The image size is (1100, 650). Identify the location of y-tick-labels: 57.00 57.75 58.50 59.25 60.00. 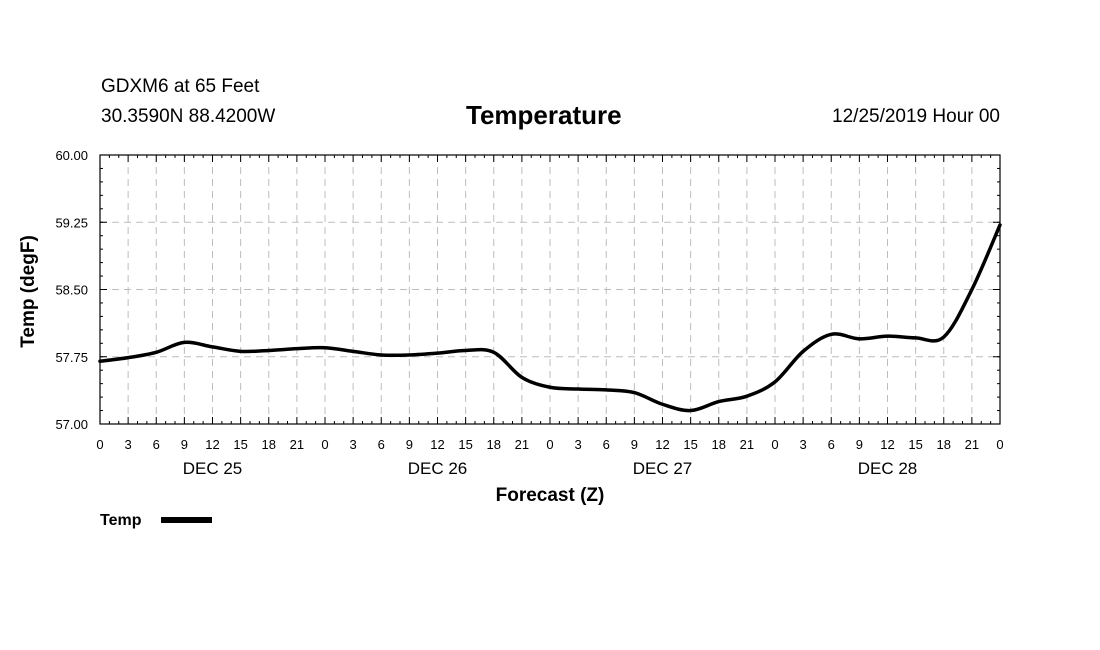
(71, 290).